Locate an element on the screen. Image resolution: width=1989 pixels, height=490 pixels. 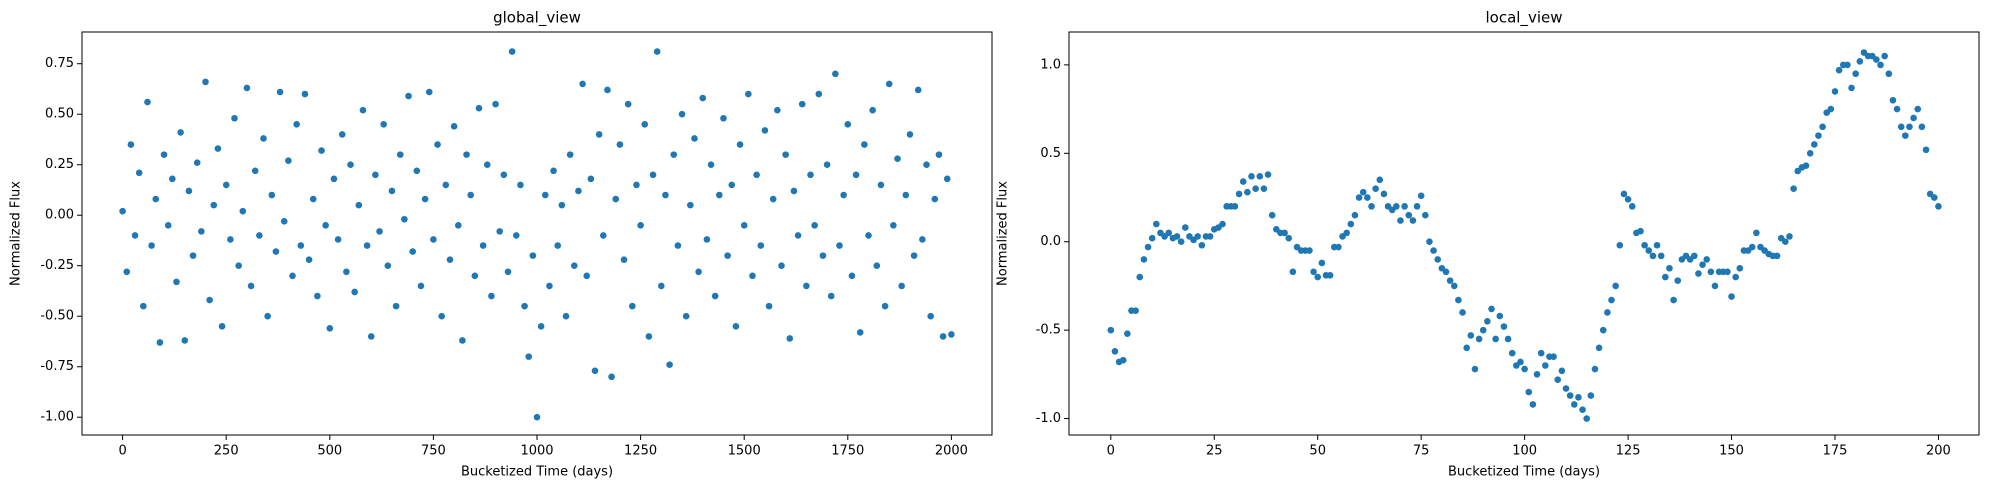
x-tick-label: 1750 is located at coordinates (847, 451).